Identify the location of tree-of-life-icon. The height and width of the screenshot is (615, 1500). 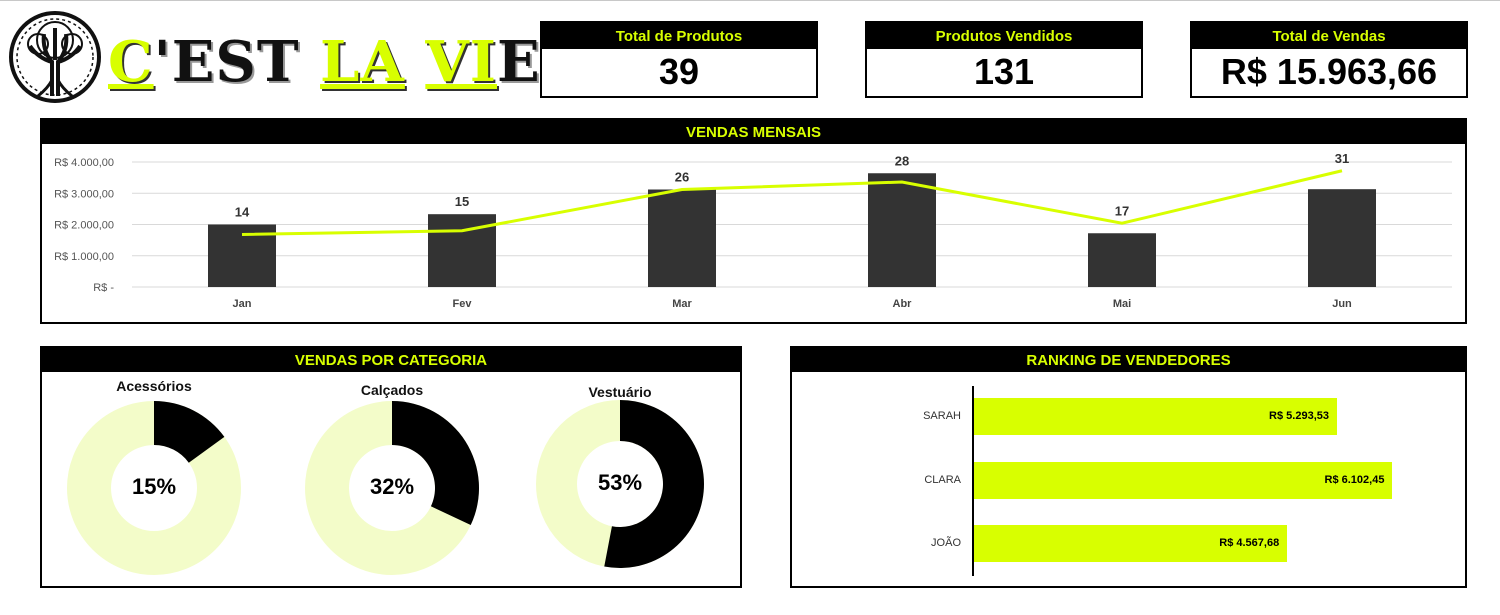
(55, 57).